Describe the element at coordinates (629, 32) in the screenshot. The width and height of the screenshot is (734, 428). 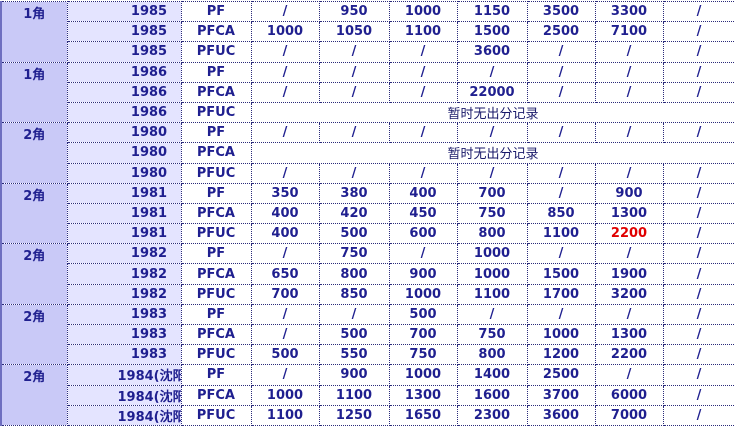
I see `price: 7100` at that location.